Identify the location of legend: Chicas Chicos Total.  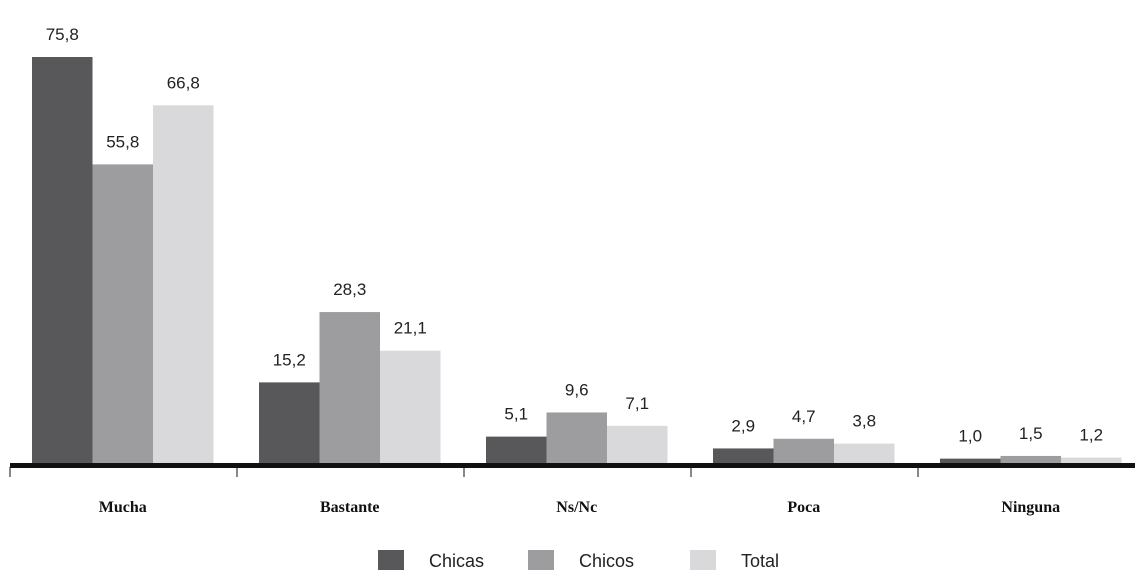
(578, 560).